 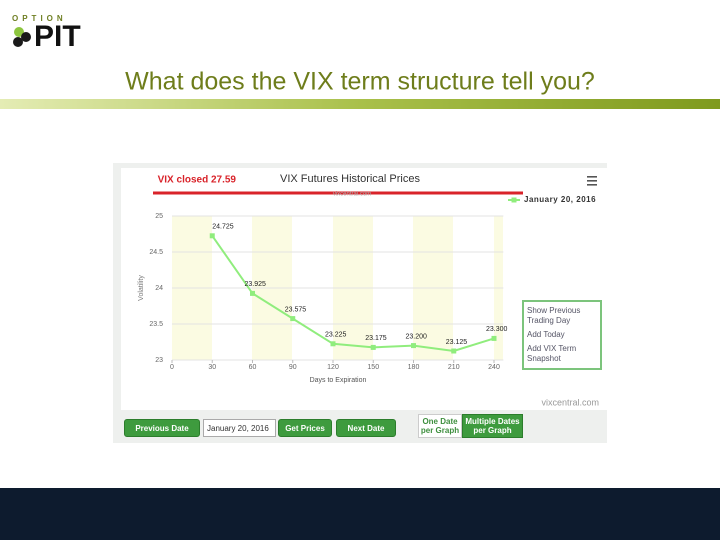 What do you see at coordinates (417, 336) in the screenshot?
I see `data-label: 23.200` at bounding box center [417, 336].